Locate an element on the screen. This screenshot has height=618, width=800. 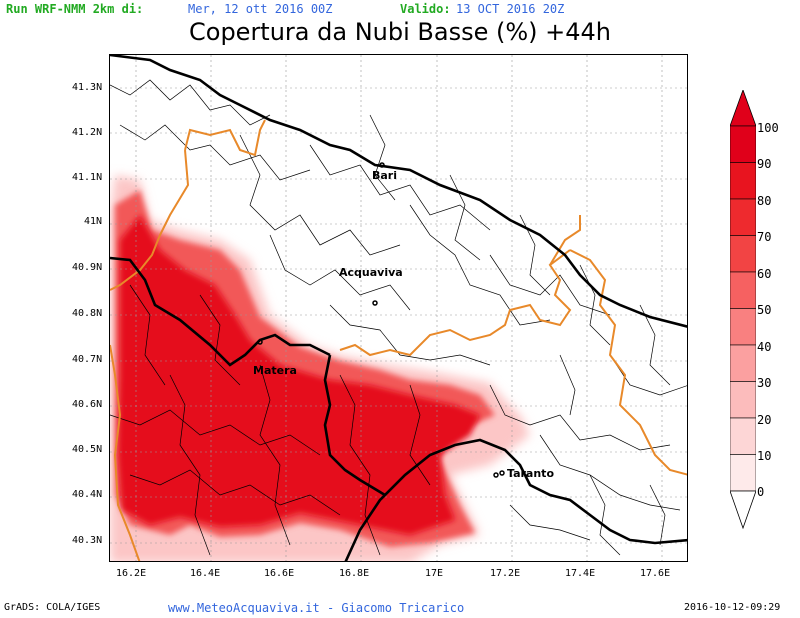
lon-label: 16.2E is located at coordinates (131, 573).